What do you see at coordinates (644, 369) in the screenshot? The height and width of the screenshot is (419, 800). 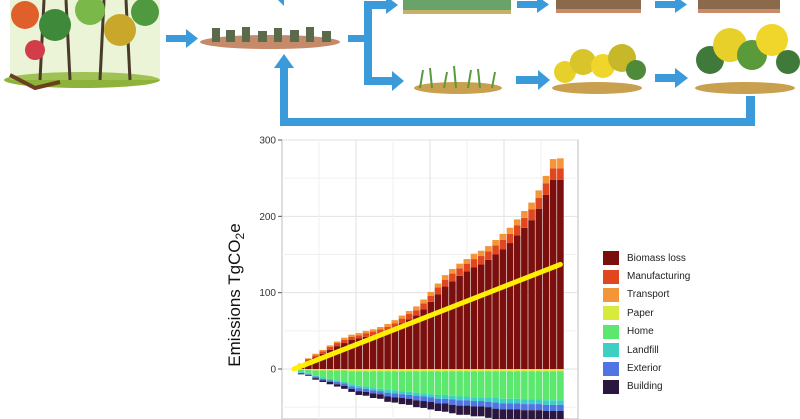 I see `legend-label: Exterior` at bounding box center [644, 369].